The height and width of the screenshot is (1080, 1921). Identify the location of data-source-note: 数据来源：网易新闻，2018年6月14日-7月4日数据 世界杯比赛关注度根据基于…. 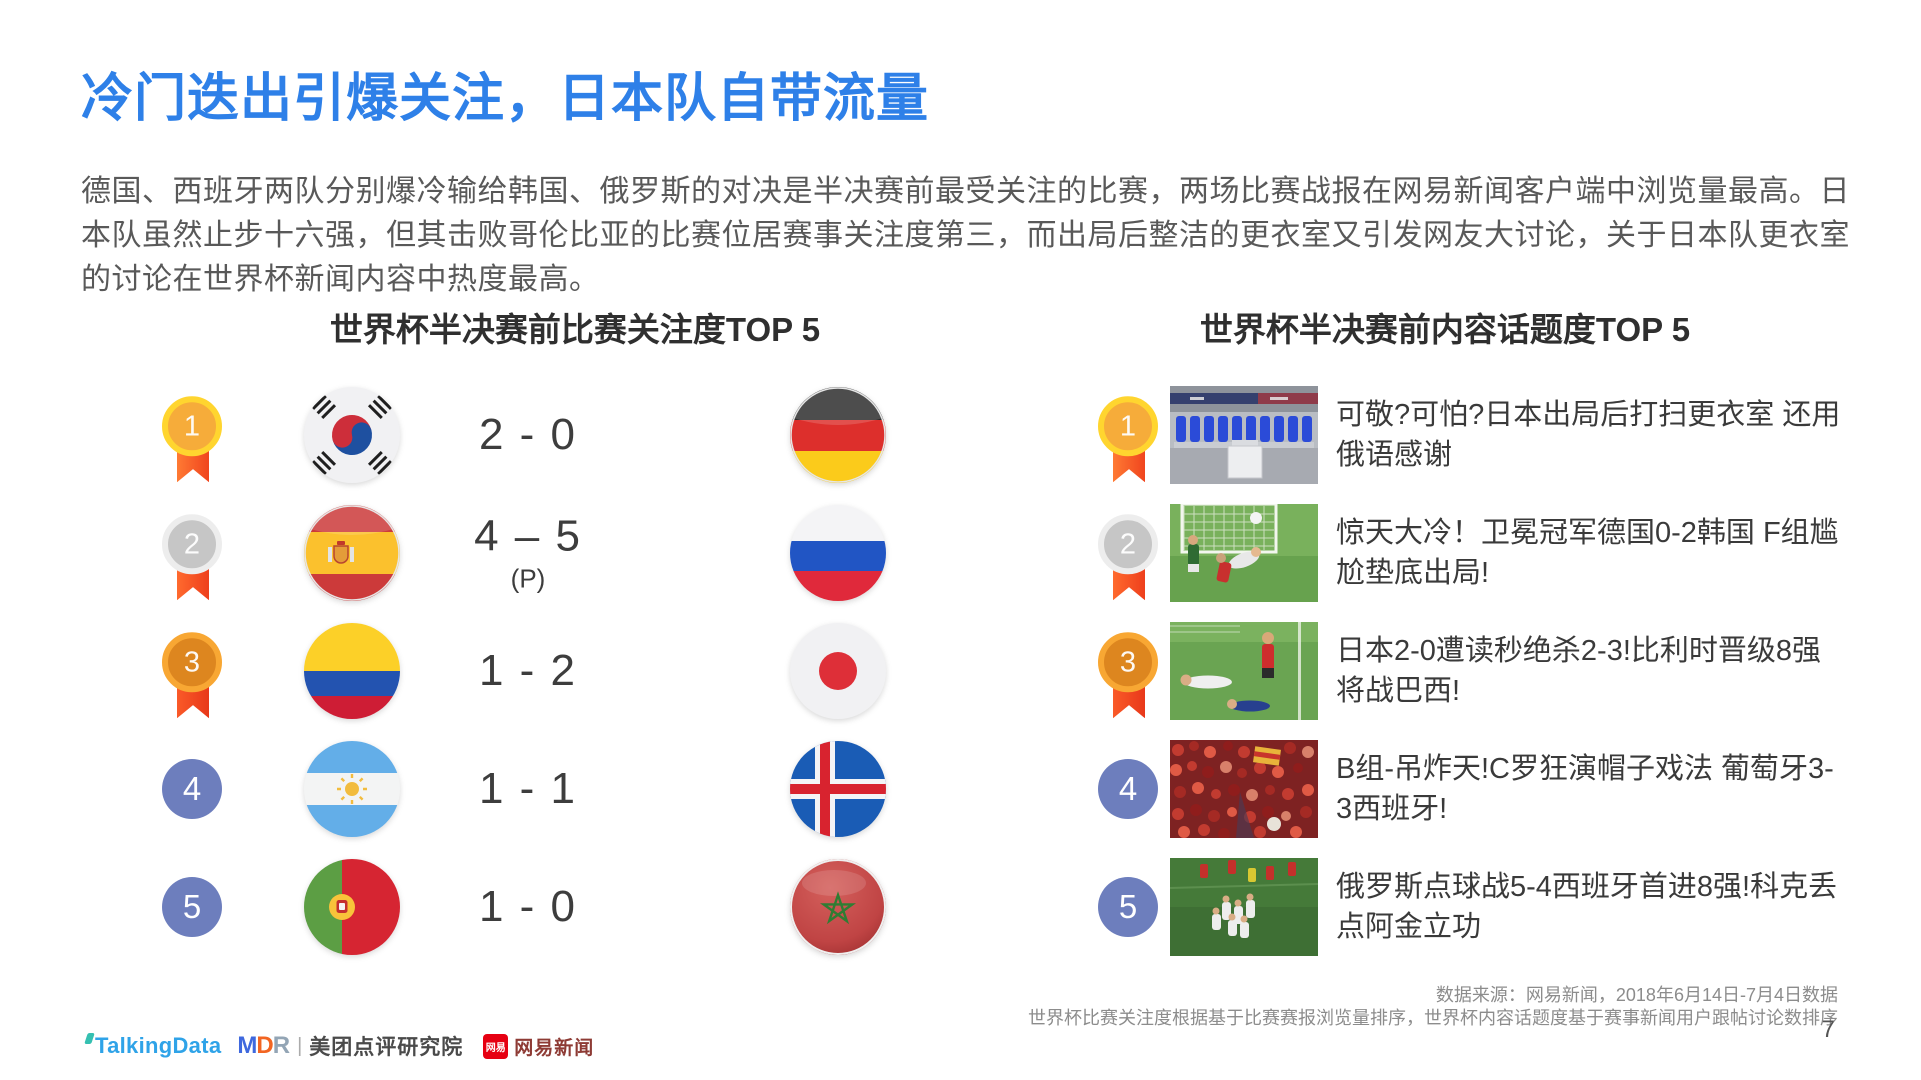
(1433, 1007).